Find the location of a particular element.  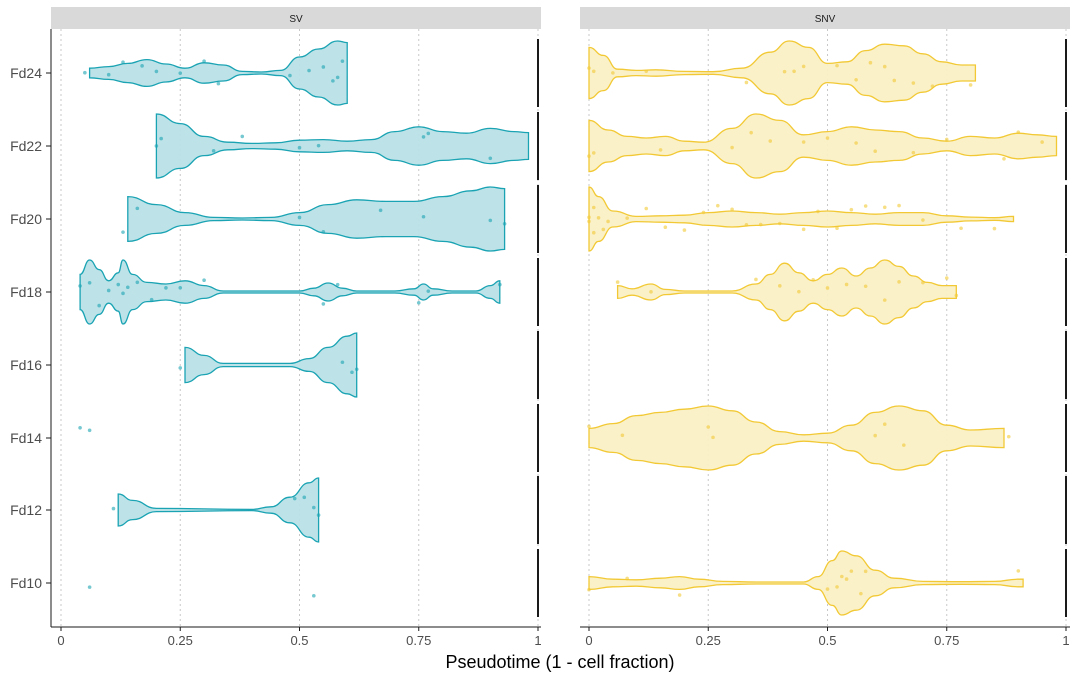

y-tick-label: Fd20 is located at coordinates (26, 219).